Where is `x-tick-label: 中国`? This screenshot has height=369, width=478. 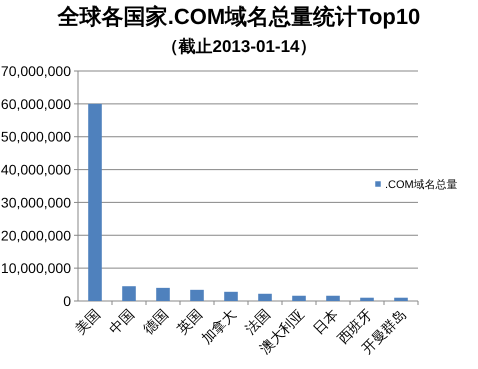 x-tick-label: 中国 is located at coordinates (122, 321).